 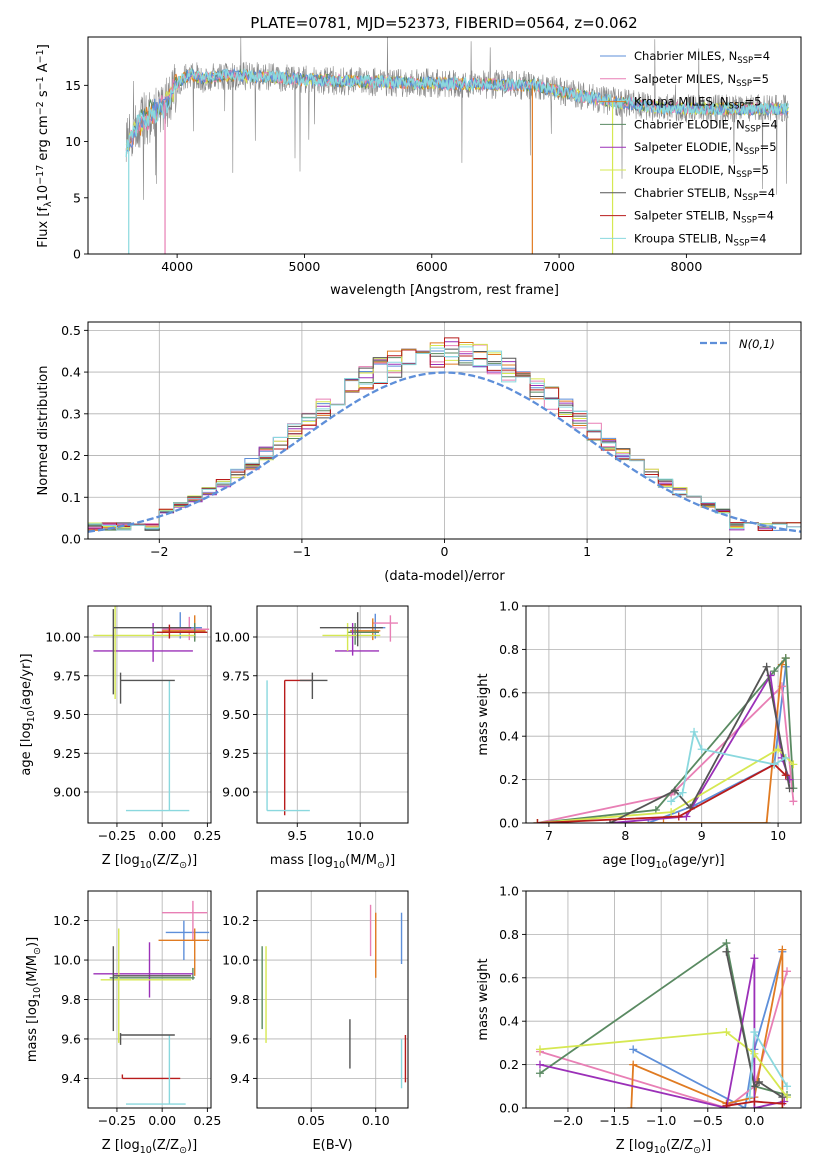 I want to click on x-tick-label: 0.00, so click(x=162, y=1120).